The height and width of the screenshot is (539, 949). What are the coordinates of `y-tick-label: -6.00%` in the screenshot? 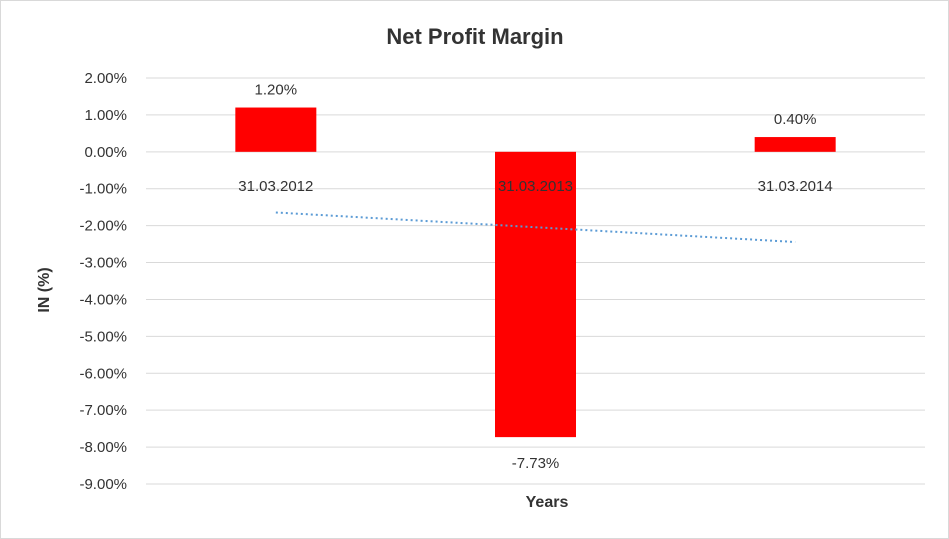 It's located at (103, 373).